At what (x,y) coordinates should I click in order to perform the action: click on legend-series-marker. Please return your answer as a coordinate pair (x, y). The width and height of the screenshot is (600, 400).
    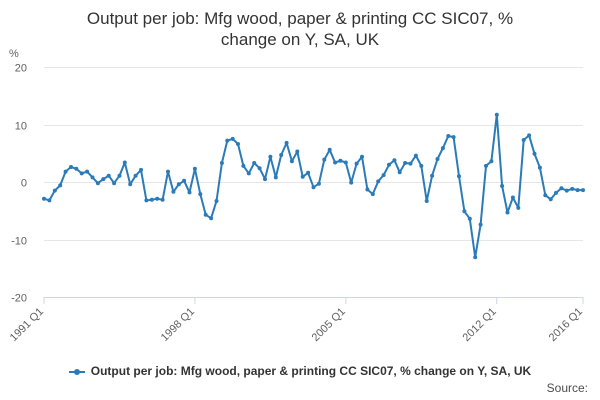
    Looking at the image, I should click on (76, 372).